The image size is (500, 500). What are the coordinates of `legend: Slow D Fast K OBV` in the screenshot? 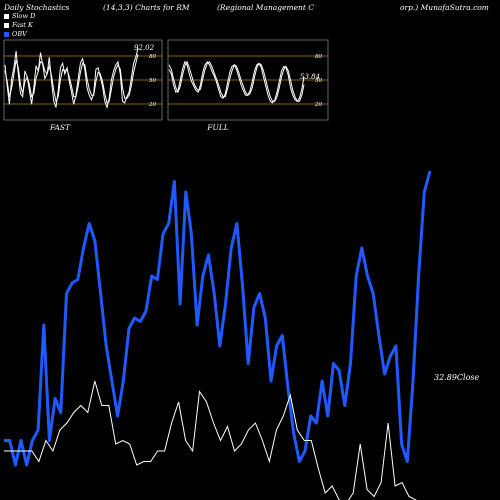 It's located at (19, 25).